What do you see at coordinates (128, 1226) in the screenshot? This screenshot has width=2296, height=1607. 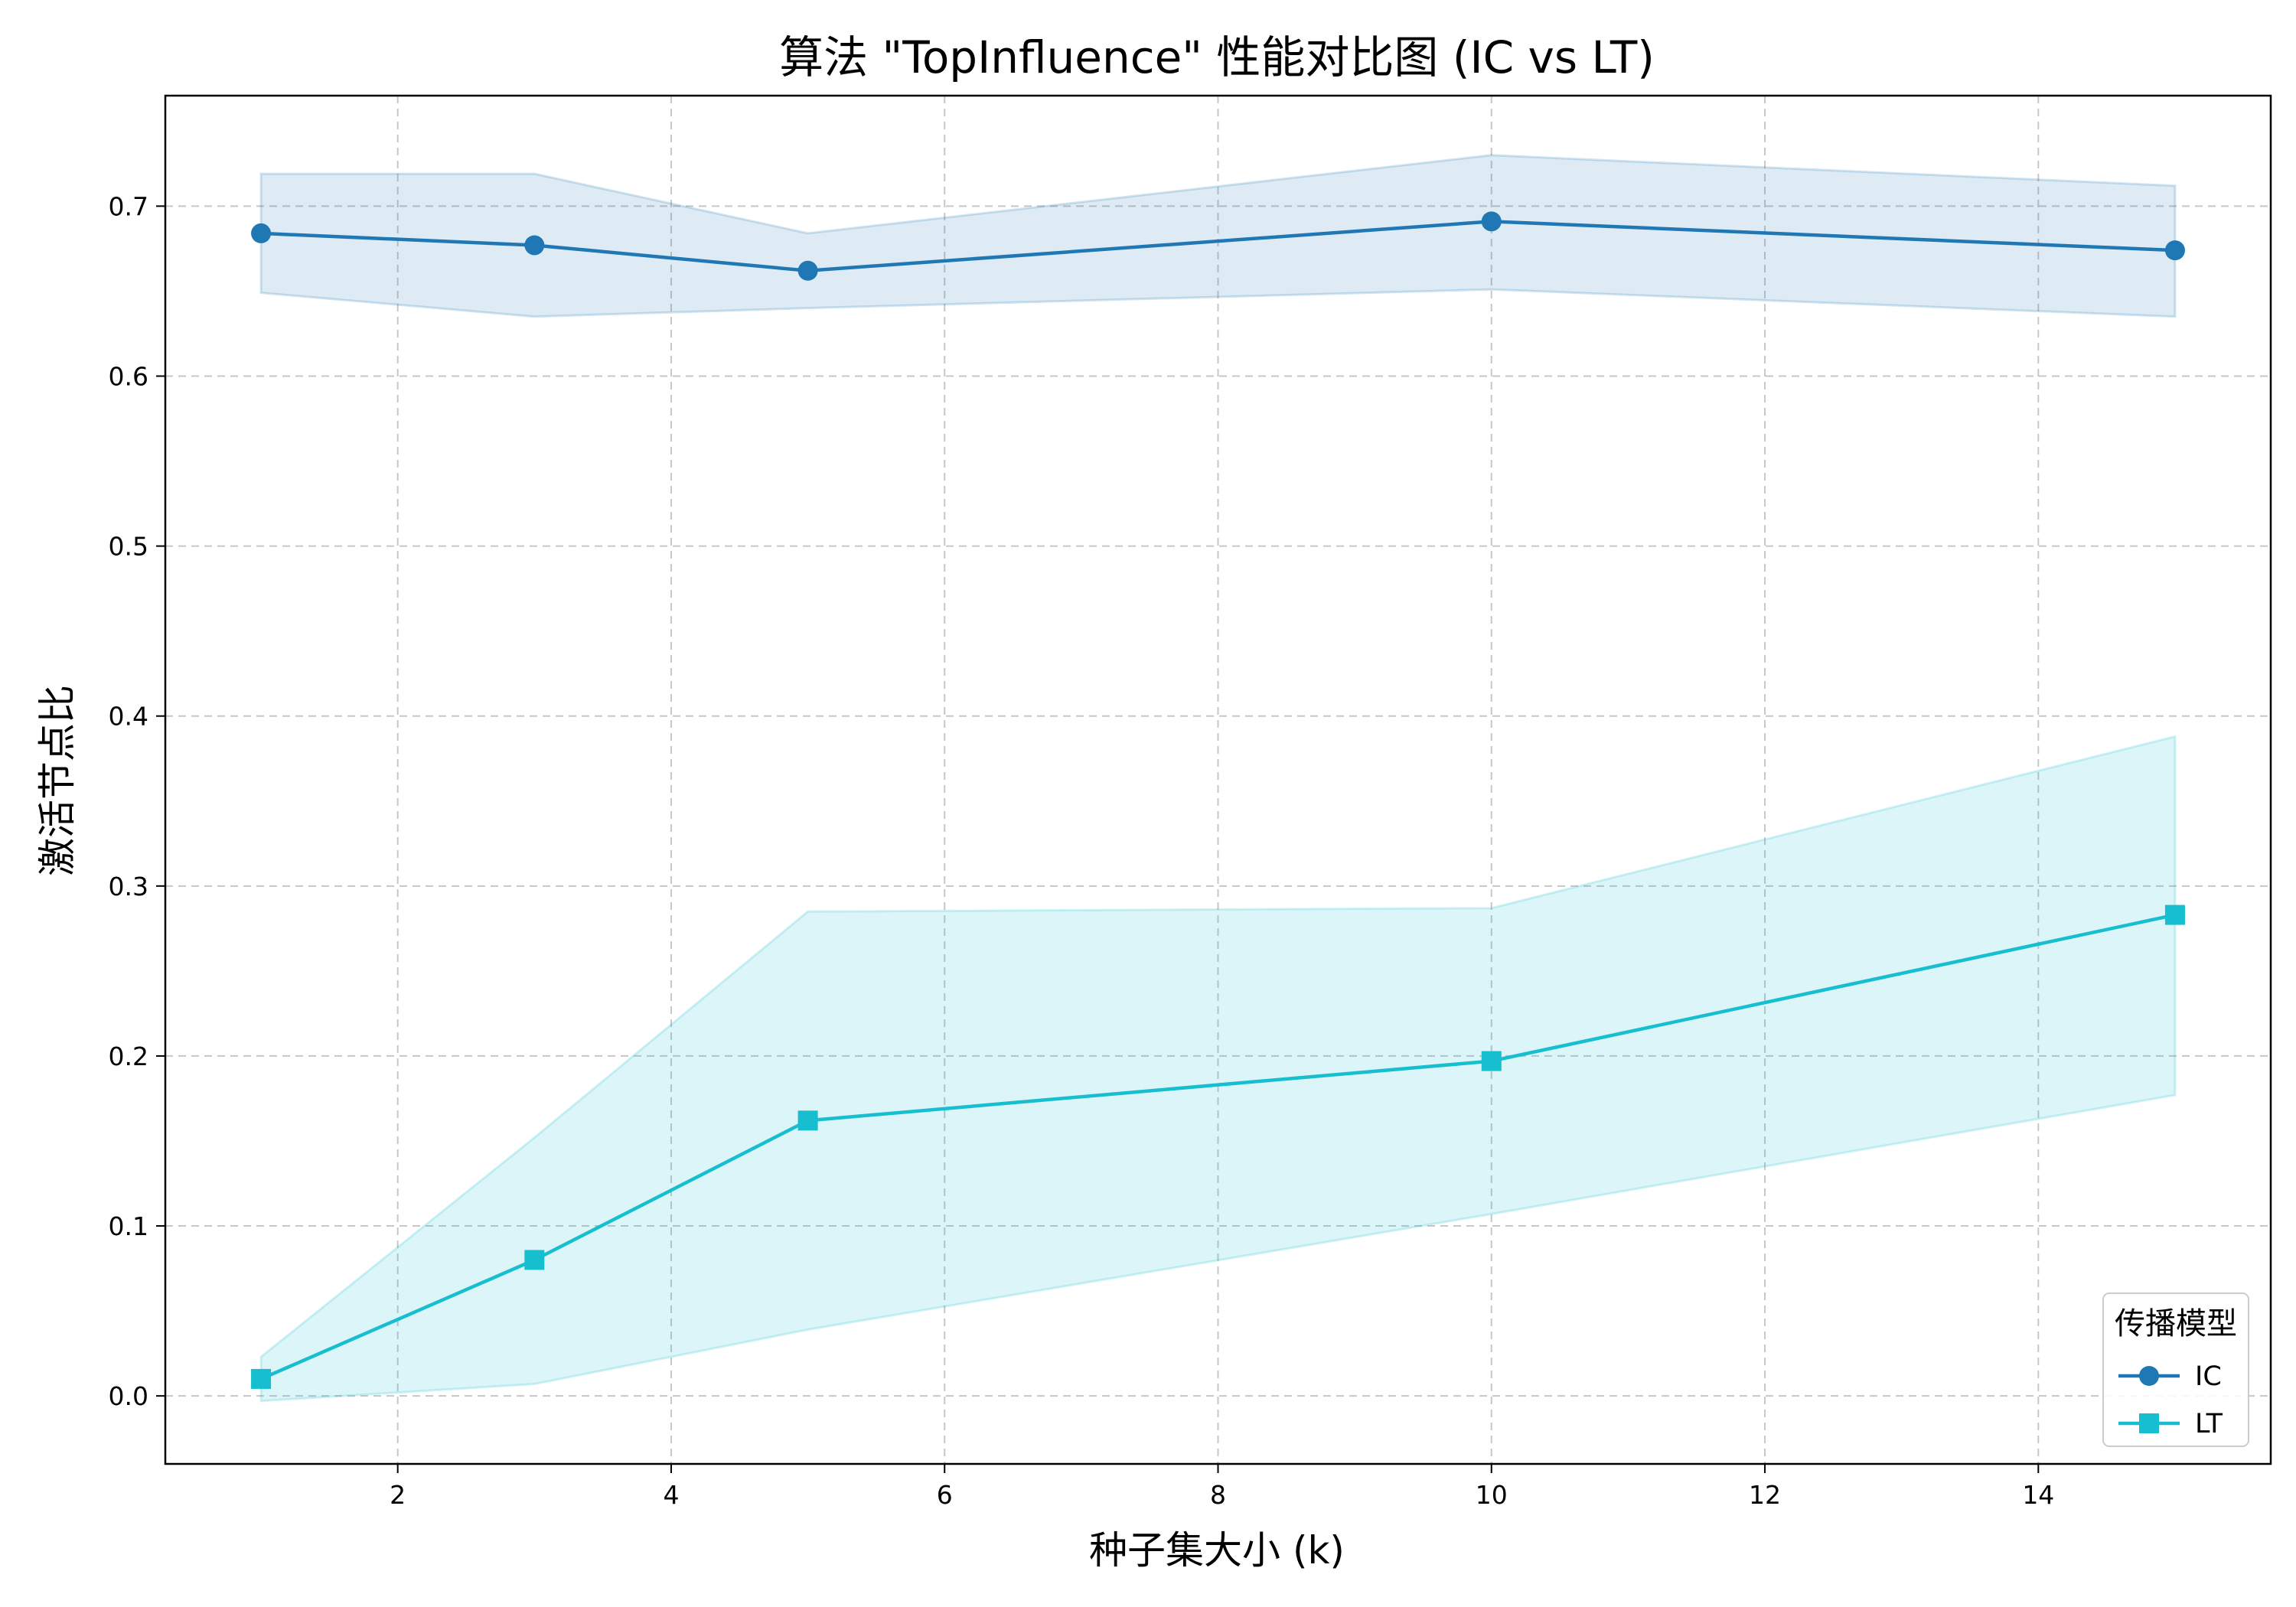 I see `y-tick-label: 0.1` at bounding box center [128, 1226].